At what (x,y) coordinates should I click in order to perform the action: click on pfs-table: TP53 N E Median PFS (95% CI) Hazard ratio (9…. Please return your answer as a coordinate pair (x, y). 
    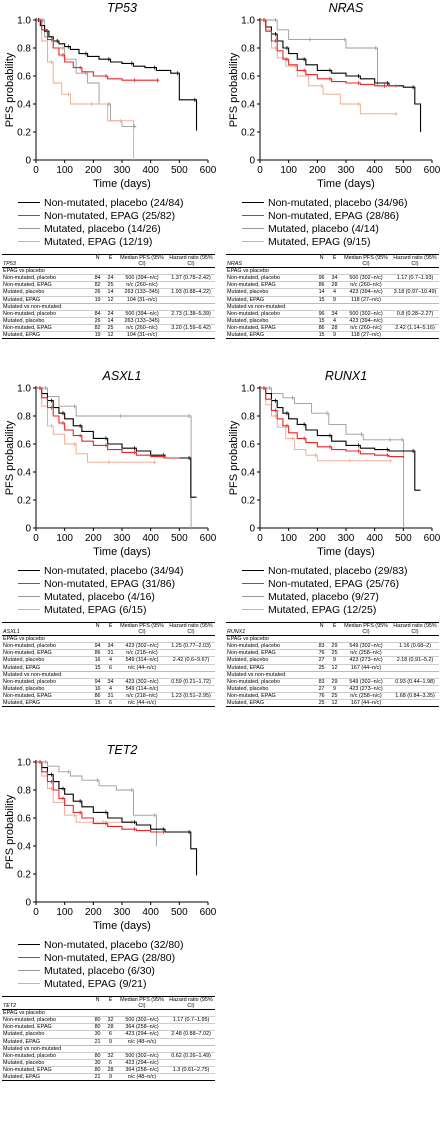
    Looking at the image, I should click on (108, 296).